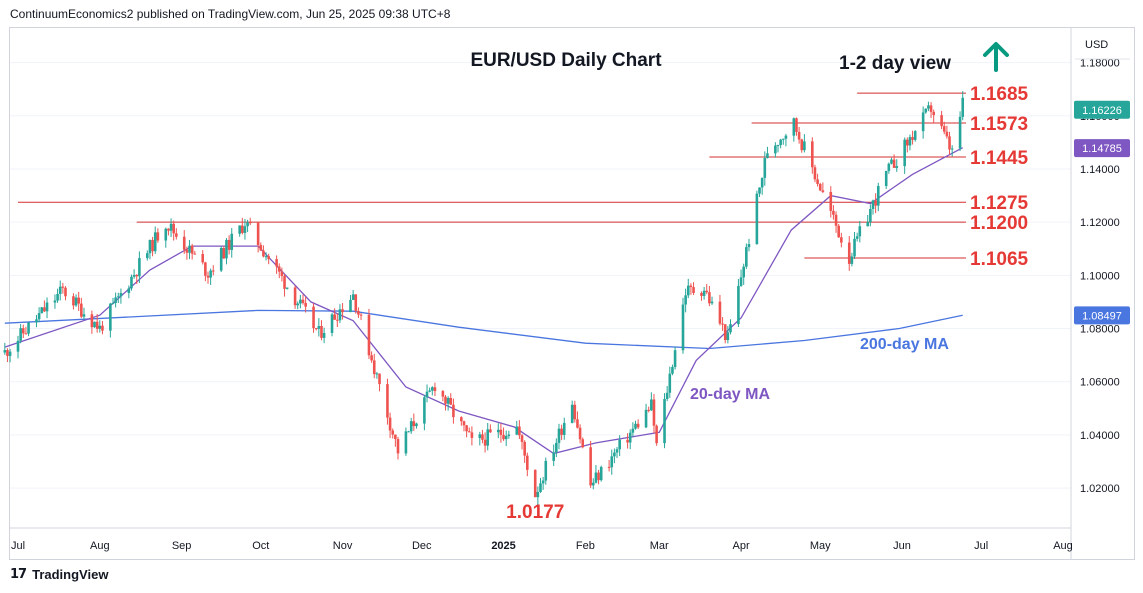 This screenshot has width=1143, height=593. What do you see at coordinates (343, 546) in the screenshot?
I see `x-tick-label: Nov` at bounding box center [343, 546].